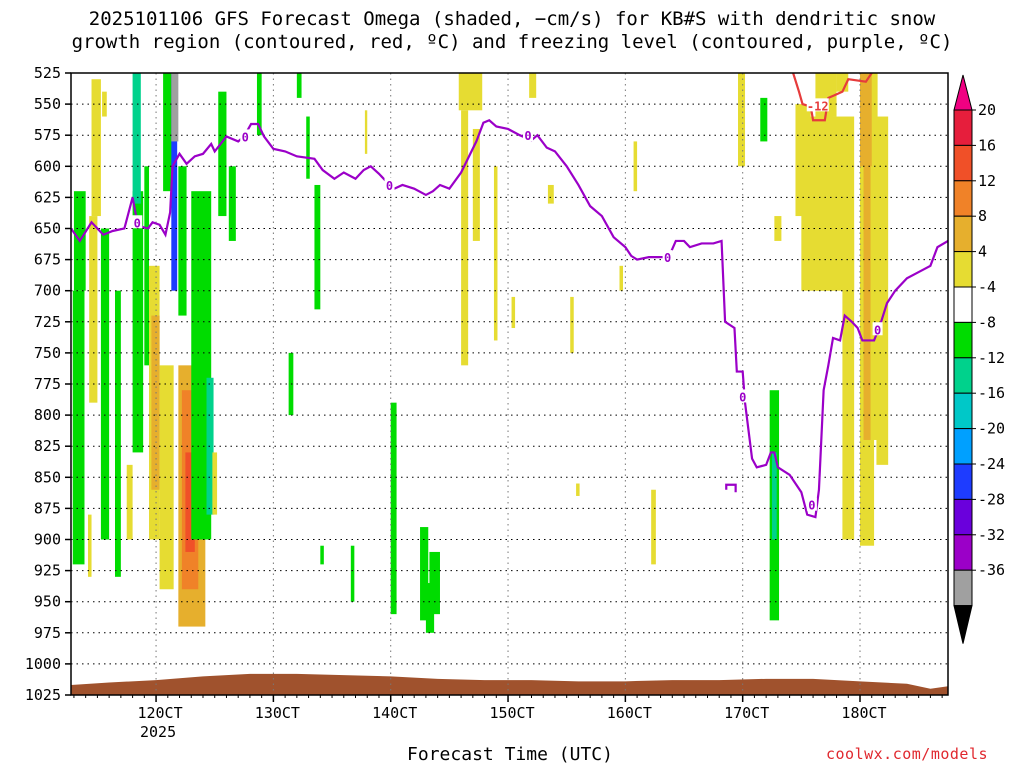  What do you see at coordinates (47, 571) in the screenshot?
I see `y-tick-label: 925` at bounding box center [47, 571].